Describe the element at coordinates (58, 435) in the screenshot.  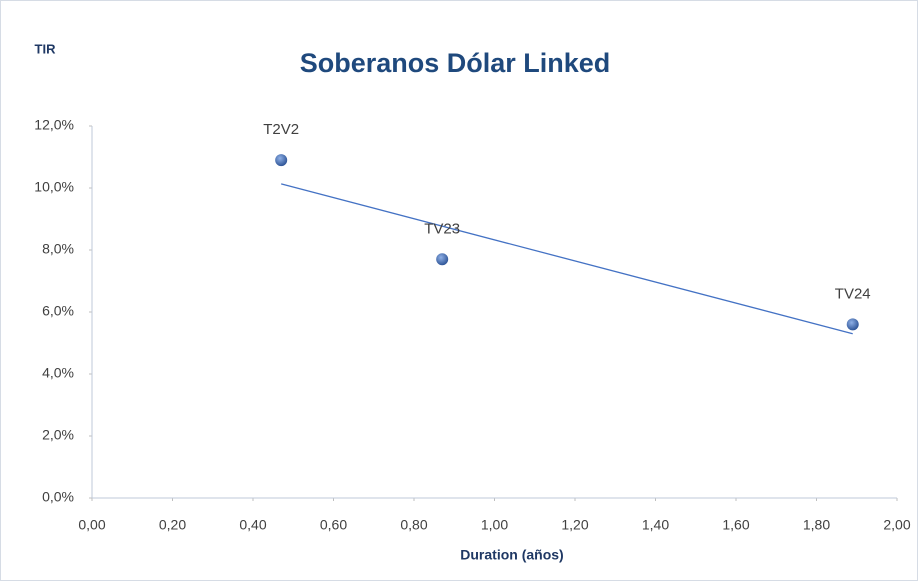
I see `y-tick-label: 2,0%` at that location.